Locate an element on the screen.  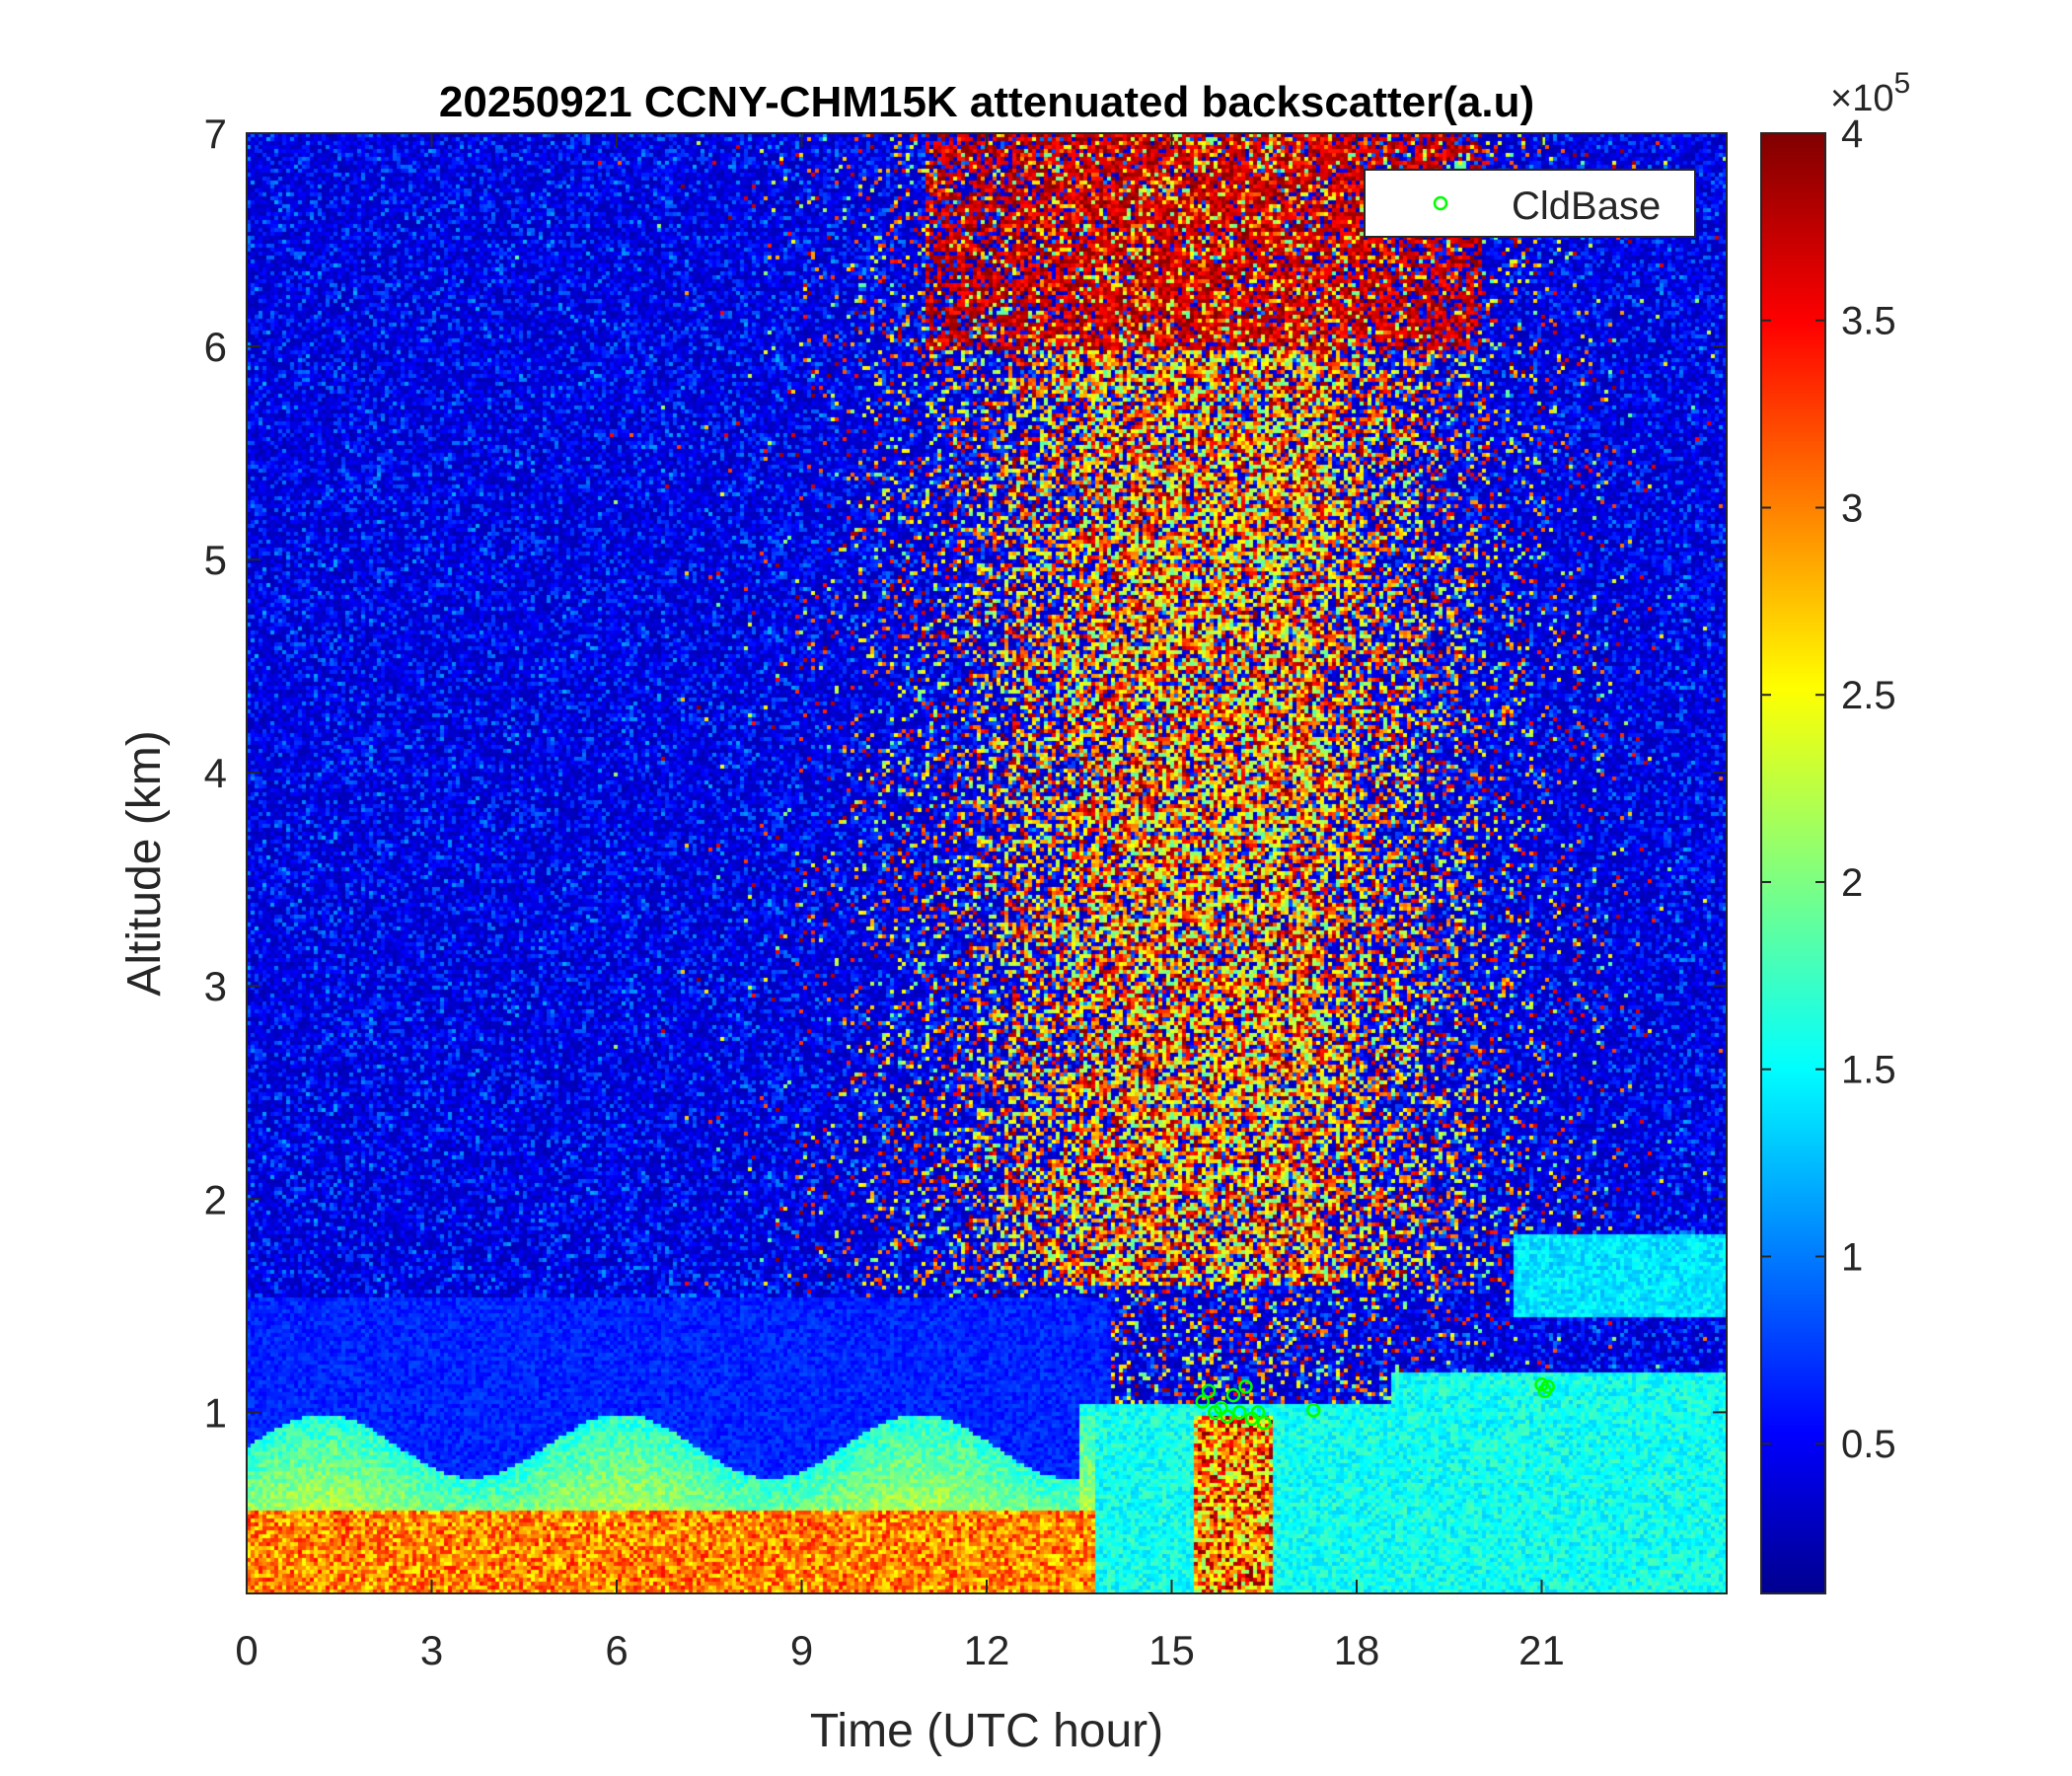
y-tick-label: 6 is located at coordinates (216, 347).